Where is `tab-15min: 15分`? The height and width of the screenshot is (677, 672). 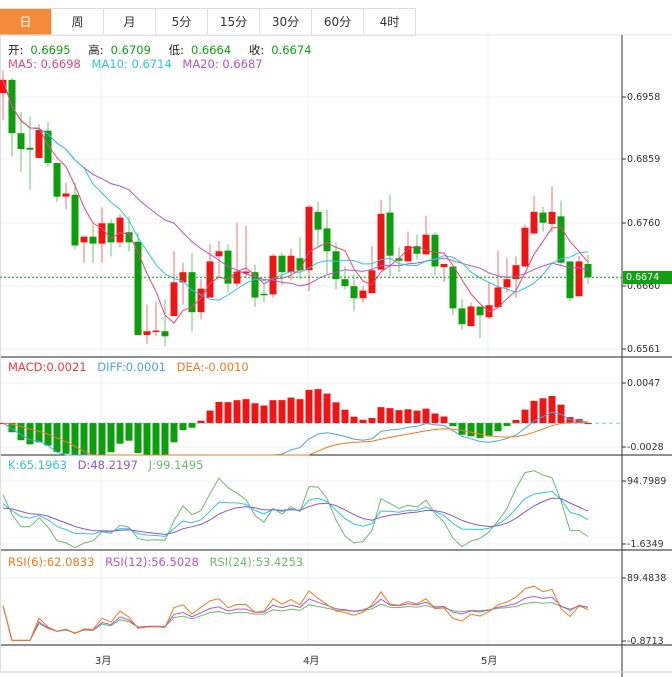 tab-15min: 15分 is located at coordinates (234, 22).